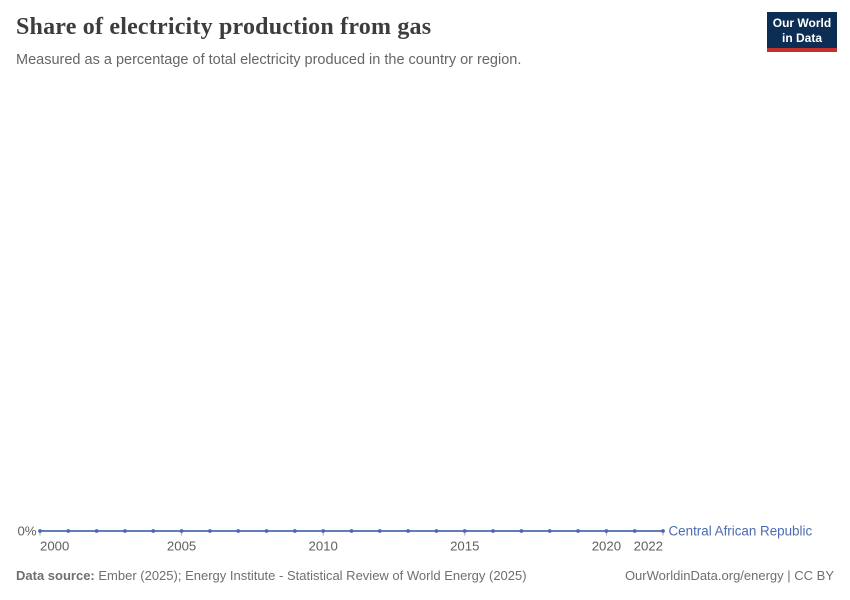  Describe the element at coordinates (802, 23) in the screenshot. I see `owid-logo-line1: Our World` at that location.